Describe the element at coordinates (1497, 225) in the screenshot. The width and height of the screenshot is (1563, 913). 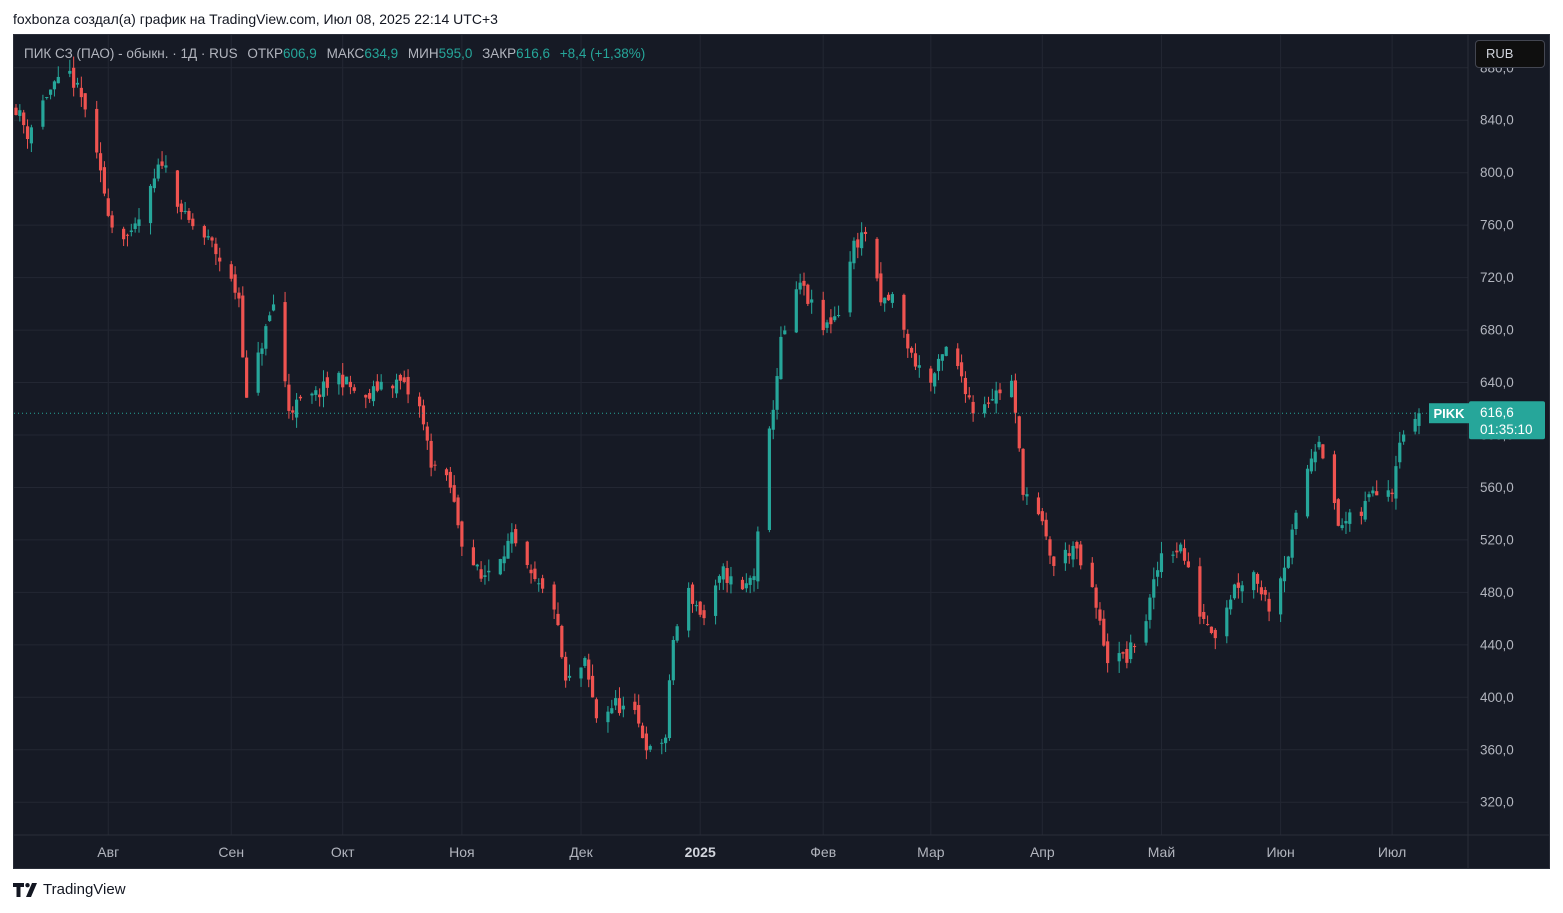
I see `y-tick-label: 760,0` at that location.